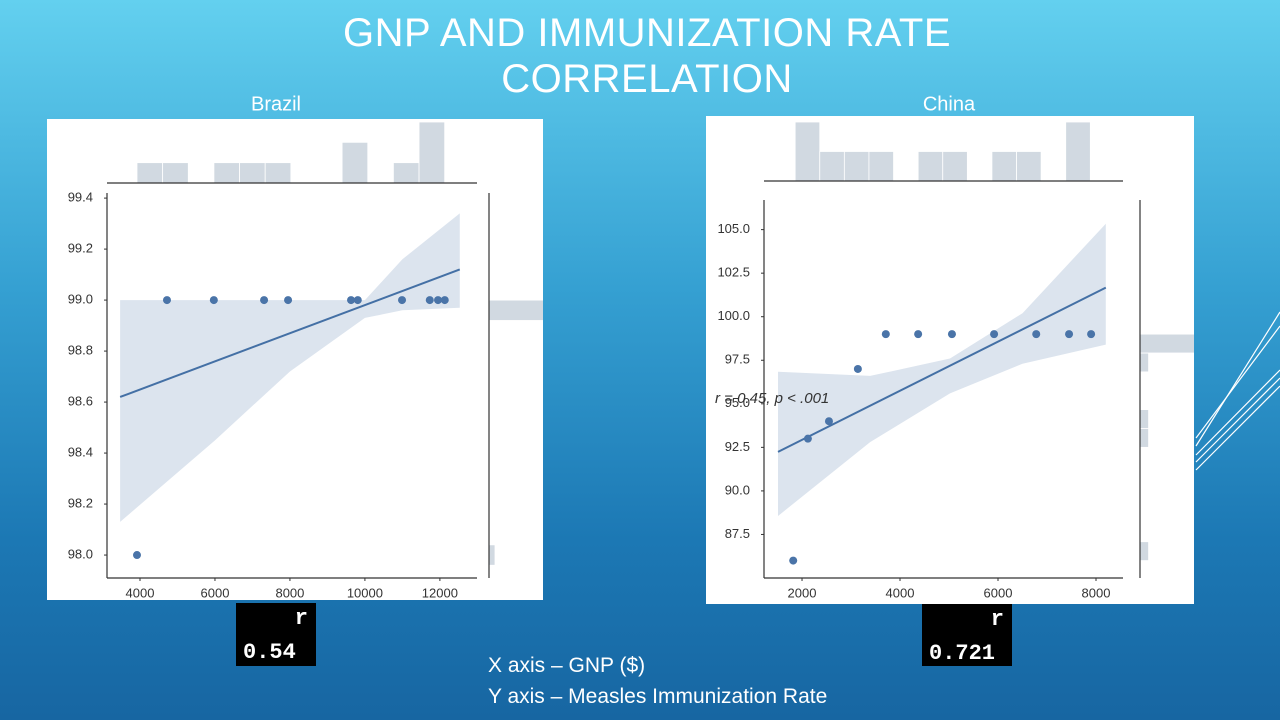  I want to click on y-tick-label: 92.5, so click(737, 446).